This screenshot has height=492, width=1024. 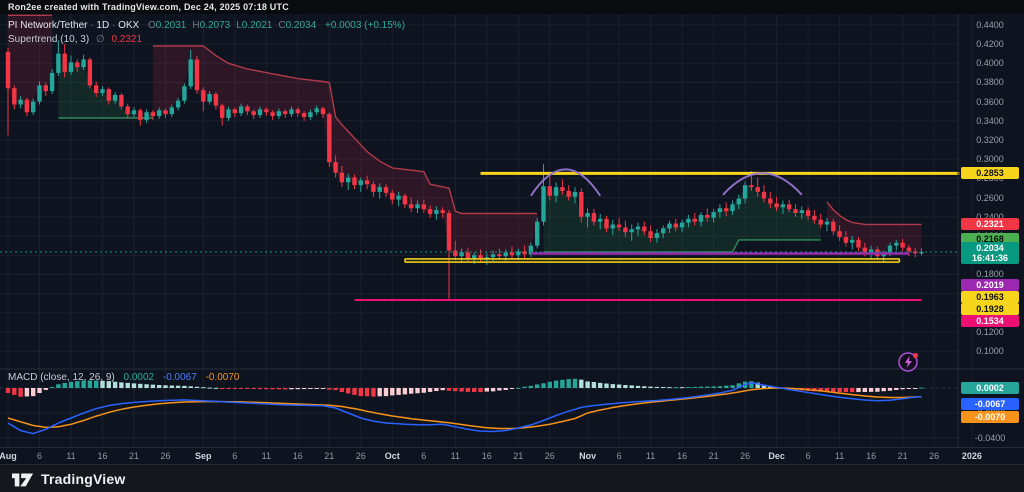 I want to click on price-tick: 0.1200, so click(x=990, y=332).